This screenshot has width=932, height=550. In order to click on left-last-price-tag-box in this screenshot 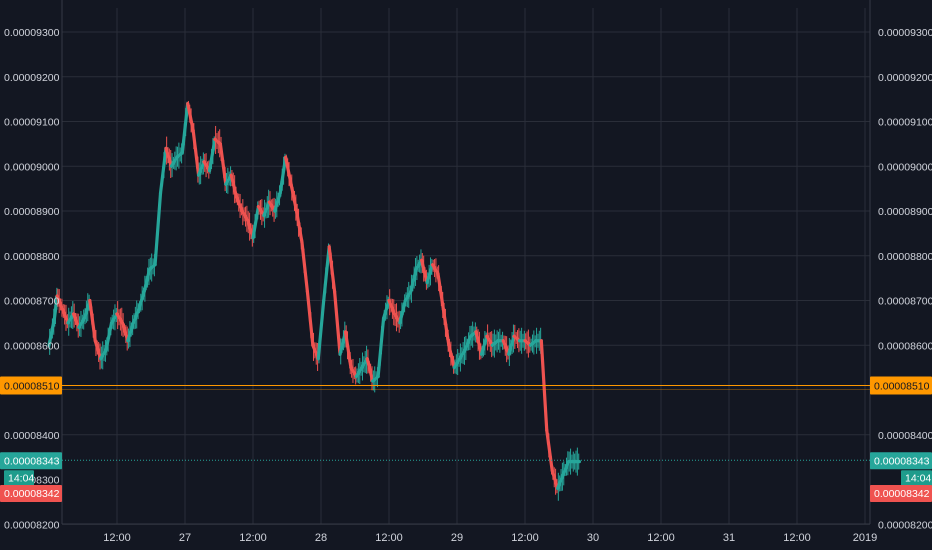, I will do `click(31, 461)`.